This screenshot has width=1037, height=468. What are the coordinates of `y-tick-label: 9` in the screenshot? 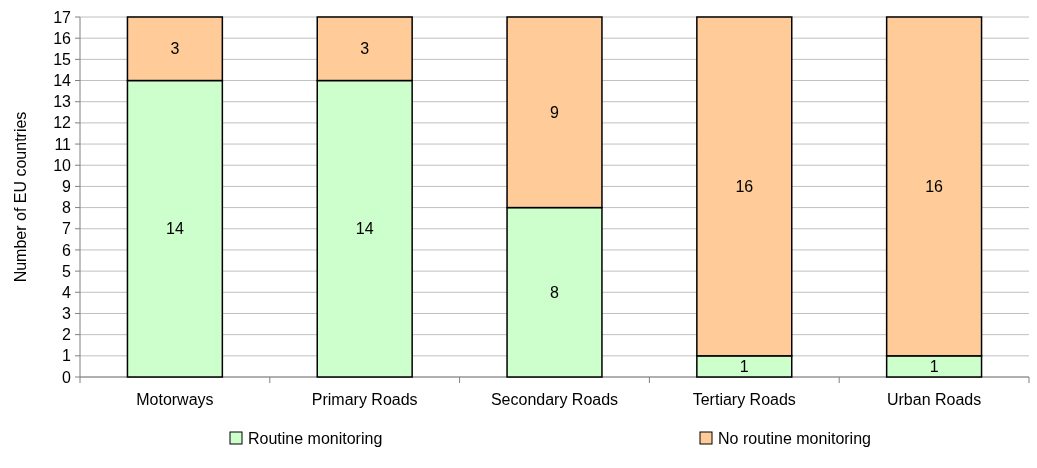 It's located at (67, 187).